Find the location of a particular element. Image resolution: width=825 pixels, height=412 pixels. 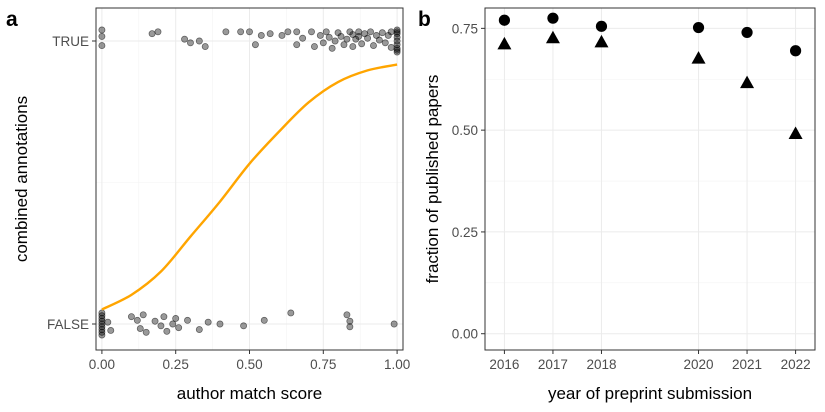

panel-b-tag: b is located at coordinates (424, 19).